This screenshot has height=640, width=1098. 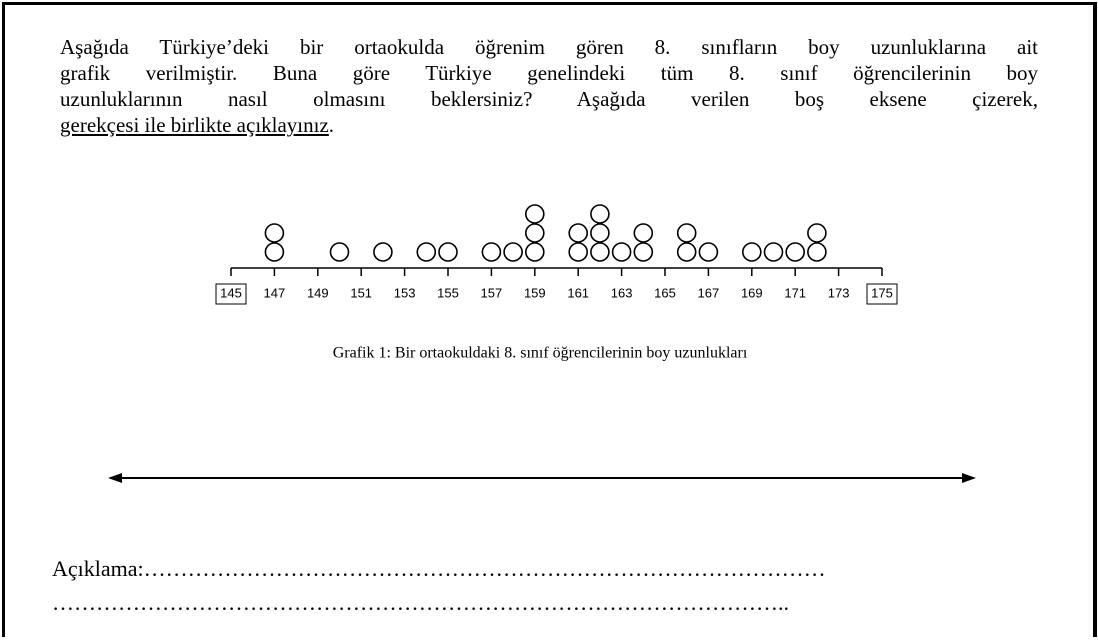 I want to click on x-tick-label: 173, so click(x=839, y=292).